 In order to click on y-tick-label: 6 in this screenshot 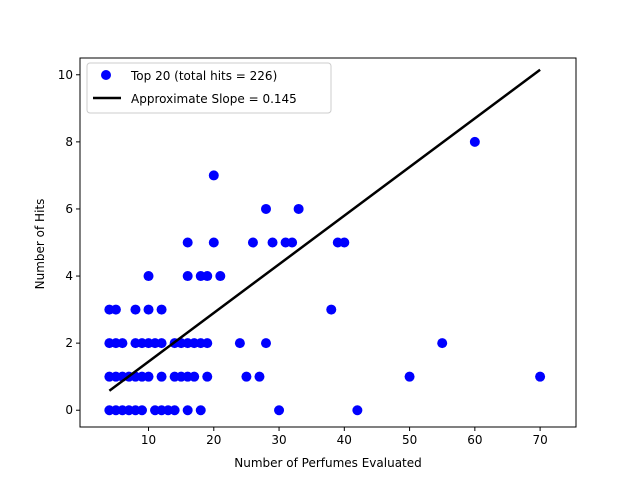, I will do `click(69, 209)`.